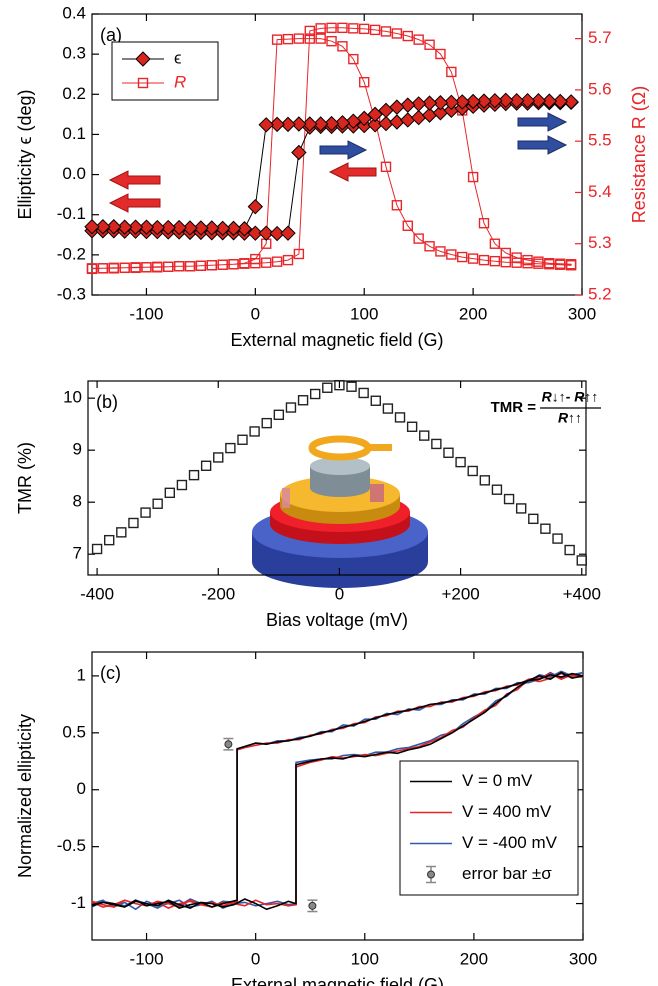 The height and width of the screenshot is (986, 658). What do you see at coordinates (377, 493) in the screenshot?
I see `contact-pad` at bounding box center [377, 493].